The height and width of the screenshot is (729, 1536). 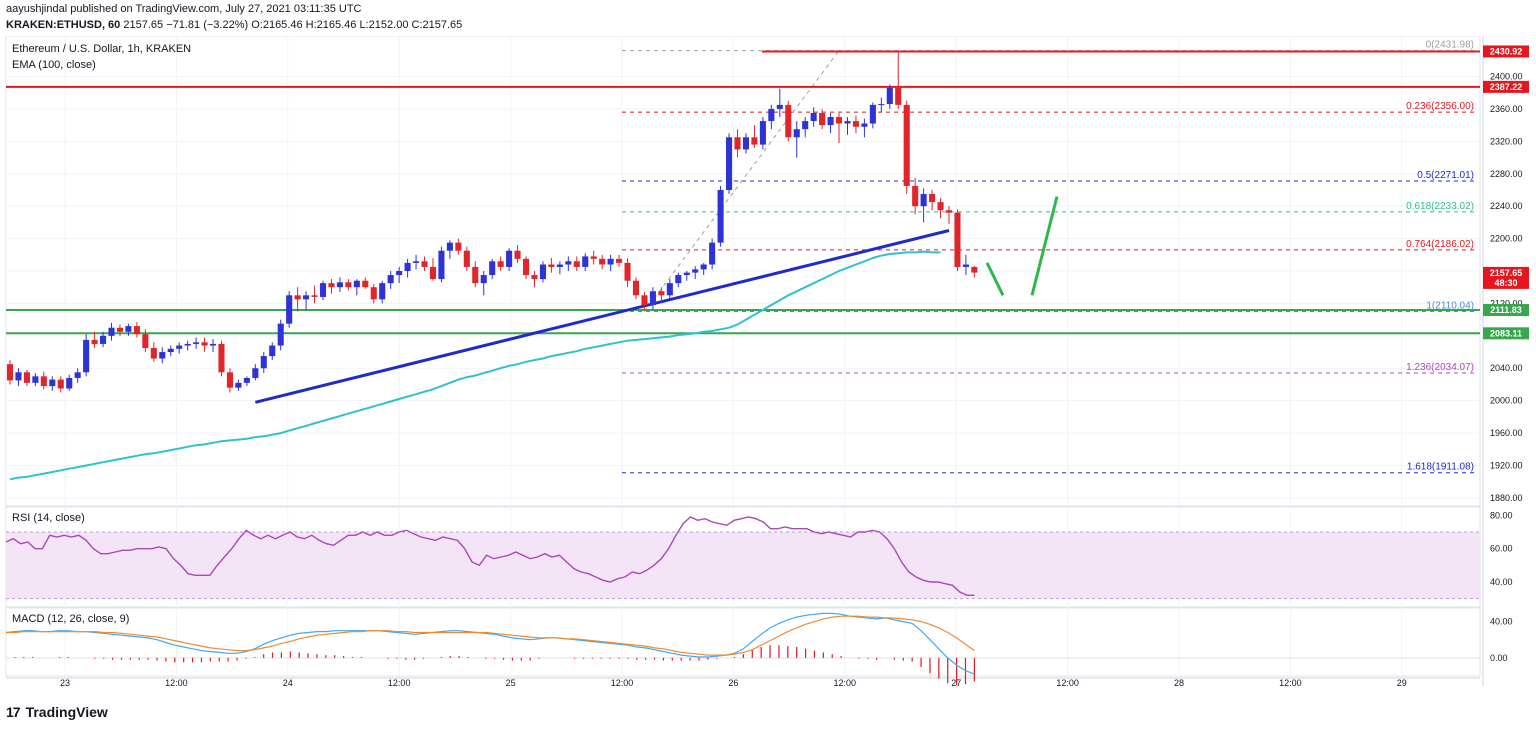 What do you see at coordinates (1505, 283) in the screenshot?
I see `countdown-label: 48:30` at bounding box center [1505, 283].